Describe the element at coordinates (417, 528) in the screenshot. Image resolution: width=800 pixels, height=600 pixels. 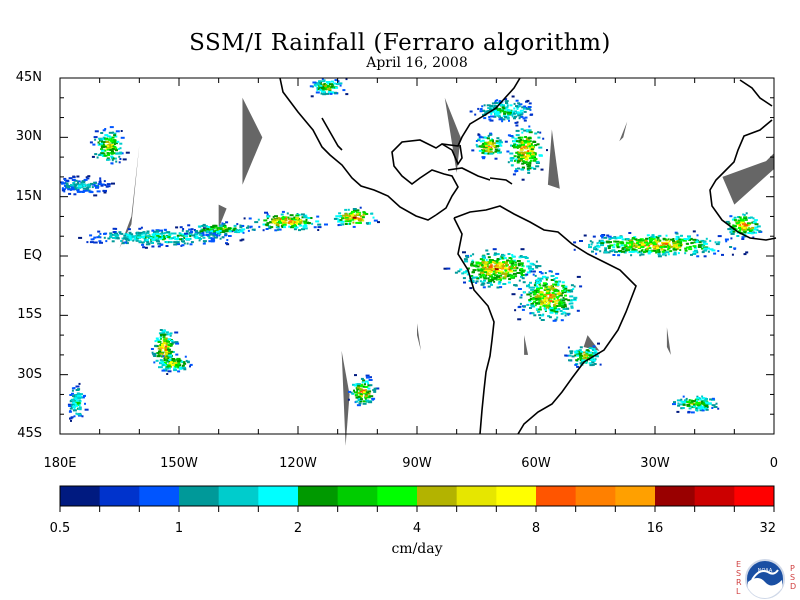
I see `colorbar-label: 4` at that location.